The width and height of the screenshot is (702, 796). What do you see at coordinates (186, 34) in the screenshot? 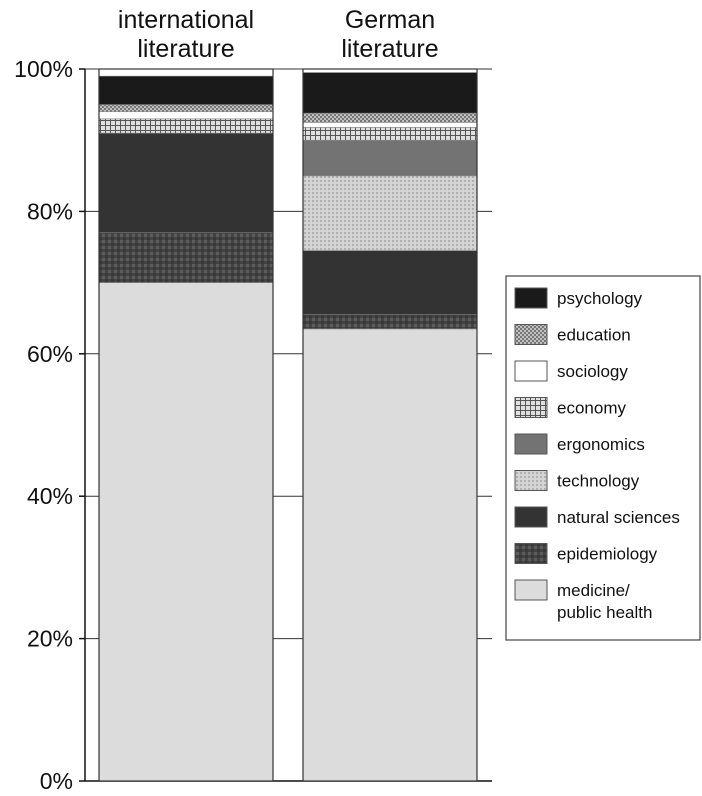
I see `category-label: international literature` at bounding box center [186, 34].